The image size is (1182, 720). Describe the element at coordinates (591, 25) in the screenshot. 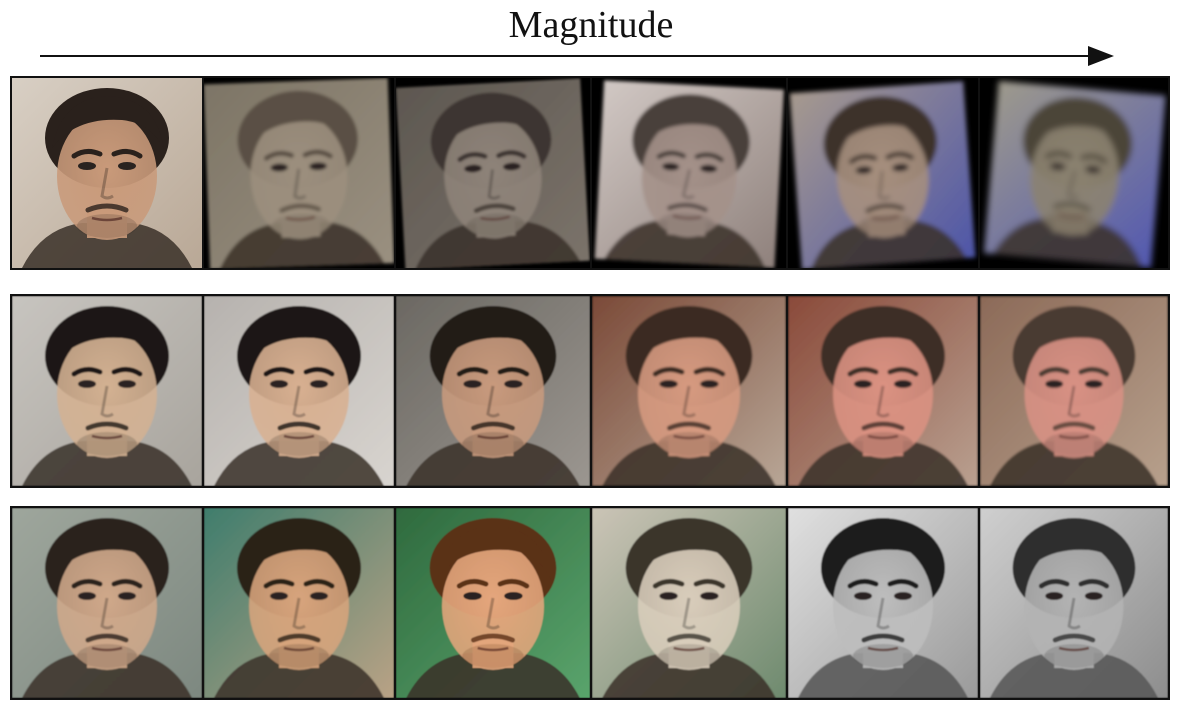

I see `magnitude-label: Magnitude` at that location.